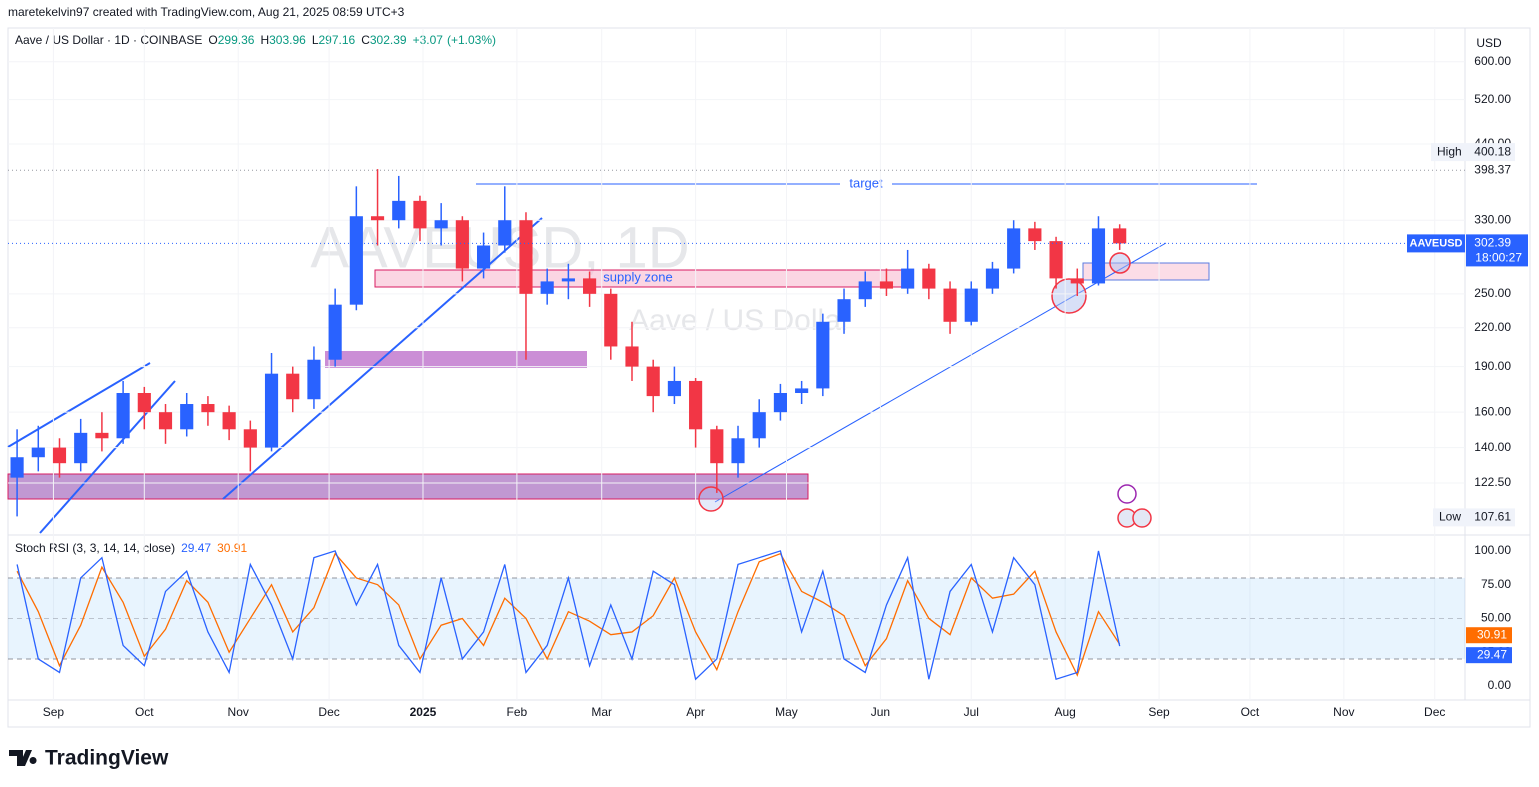 The image size is (1539, 787). I want to click on x-tick-label: Apr, so click(695, 712).